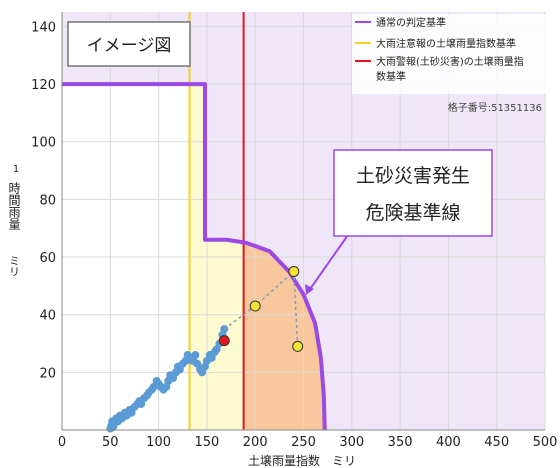 The height and width of the screenshot is (468, 560). Describe the element at coordinates (206, 442) in the screenshot. I see `x-tick-label: 150` at that location.